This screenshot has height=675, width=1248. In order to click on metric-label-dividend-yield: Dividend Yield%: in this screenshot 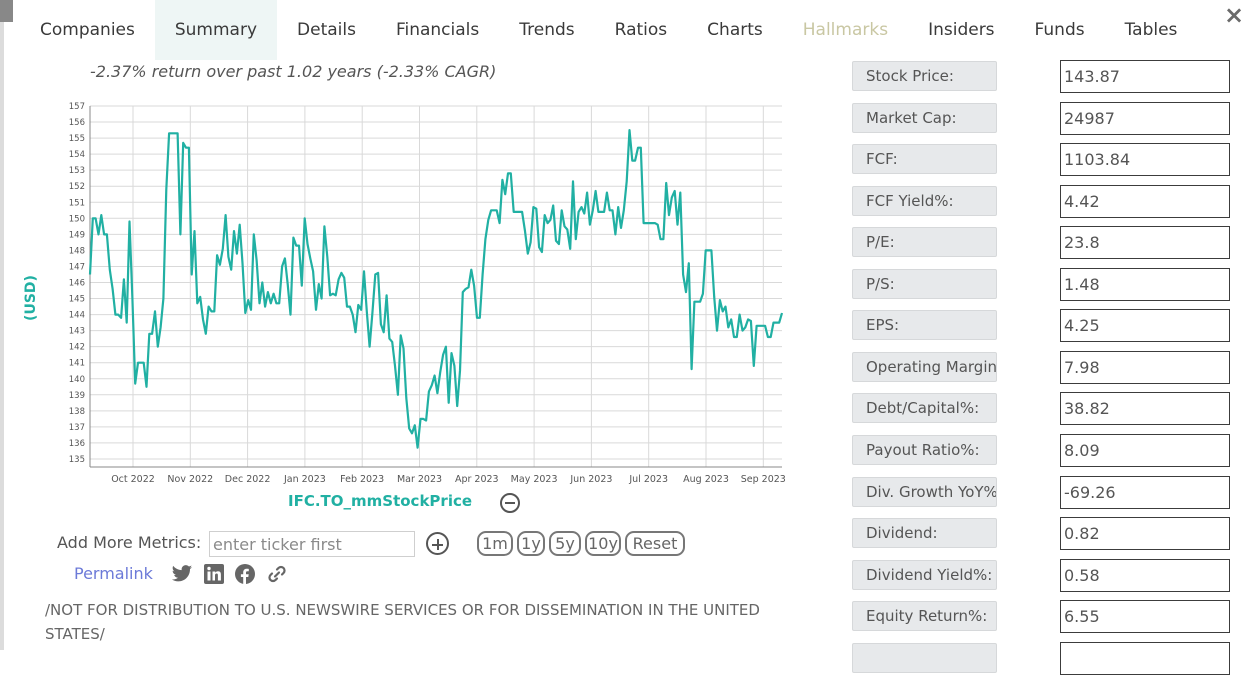, I will do `click(924, 574)`.